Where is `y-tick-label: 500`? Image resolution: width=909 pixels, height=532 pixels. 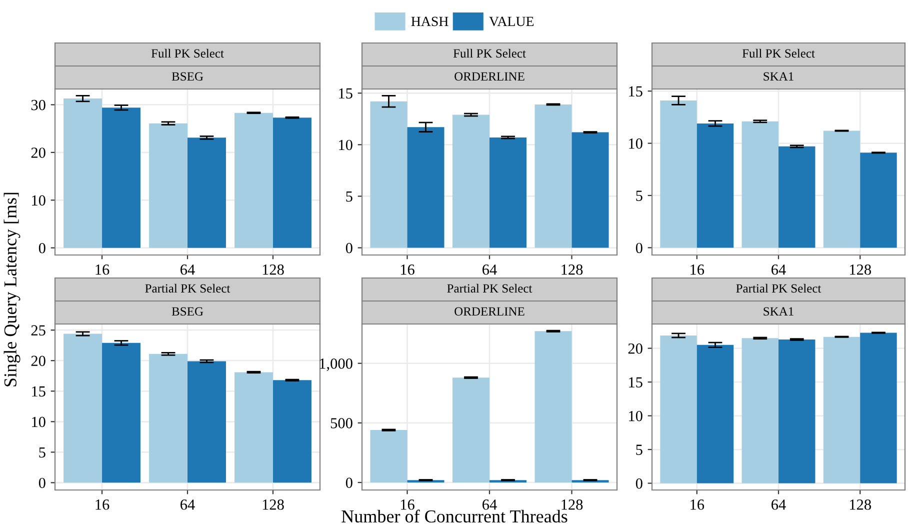 y-tick-label: 500 is located at coordinates (341, 423).